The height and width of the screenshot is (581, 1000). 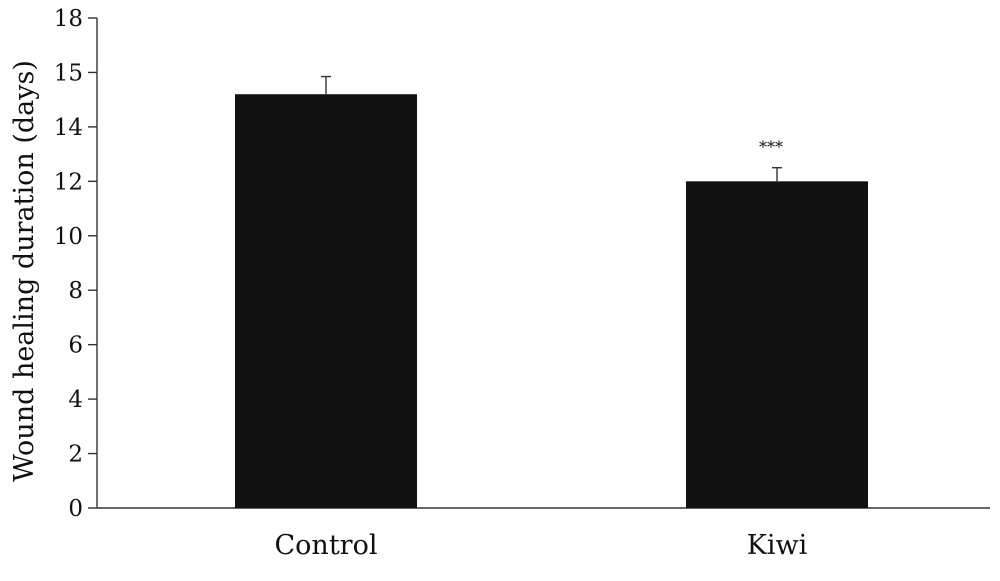 I want to click on bar-control, so click(x=326, y=301).